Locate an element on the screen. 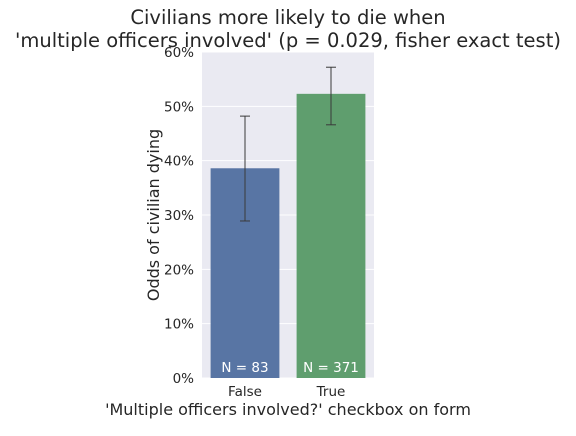  y-axis-label: Odds of civilian dying is located at coordinates (153, 215).